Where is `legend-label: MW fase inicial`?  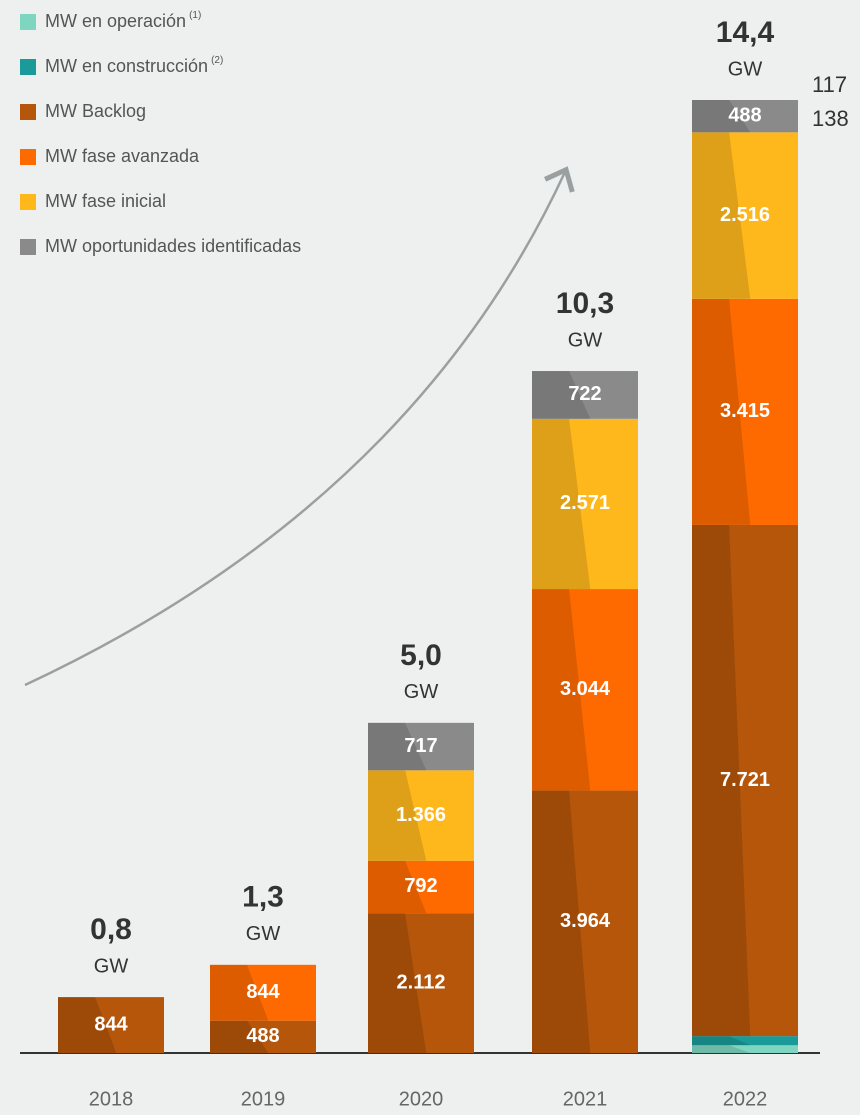
legend-label: MW fase inicial is located at coordinates (105, 201).